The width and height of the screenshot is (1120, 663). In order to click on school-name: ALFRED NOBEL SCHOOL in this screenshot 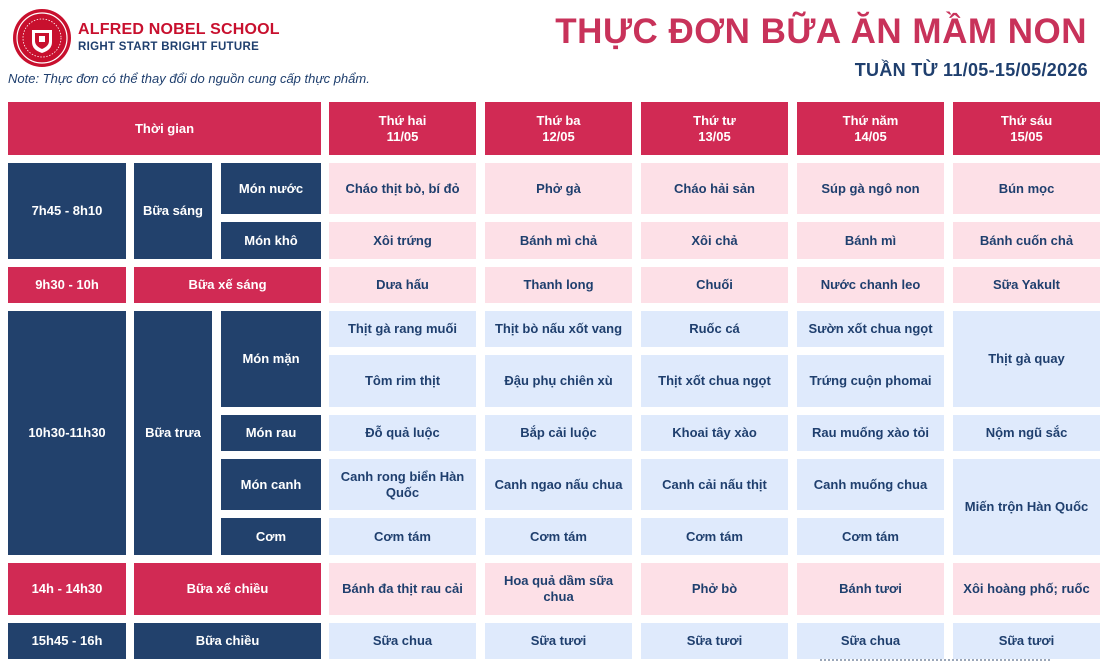, I will do `click(179, 29)`.